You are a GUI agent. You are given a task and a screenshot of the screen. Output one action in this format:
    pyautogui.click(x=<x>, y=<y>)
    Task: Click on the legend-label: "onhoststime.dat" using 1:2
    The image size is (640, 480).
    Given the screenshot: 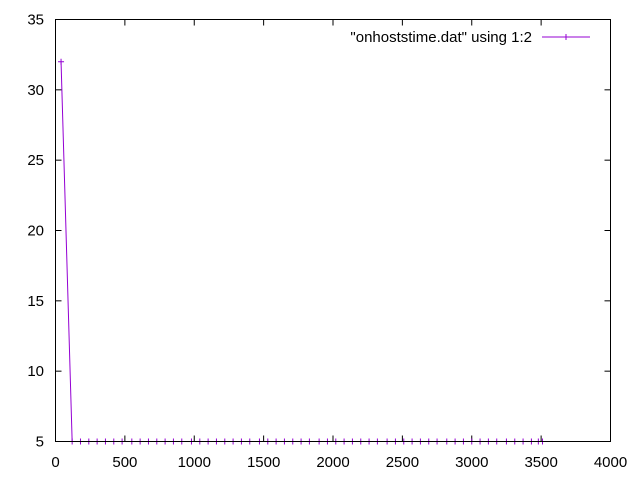 What is the action you would take?
    pyautogui.click(x=441, y=37)
    